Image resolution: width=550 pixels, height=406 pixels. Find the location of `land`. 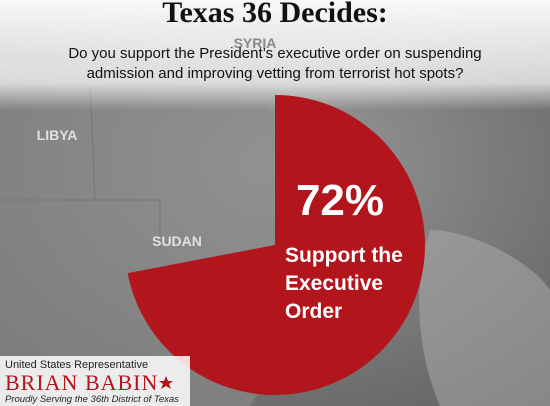

land is located at coordinates (484, 318).